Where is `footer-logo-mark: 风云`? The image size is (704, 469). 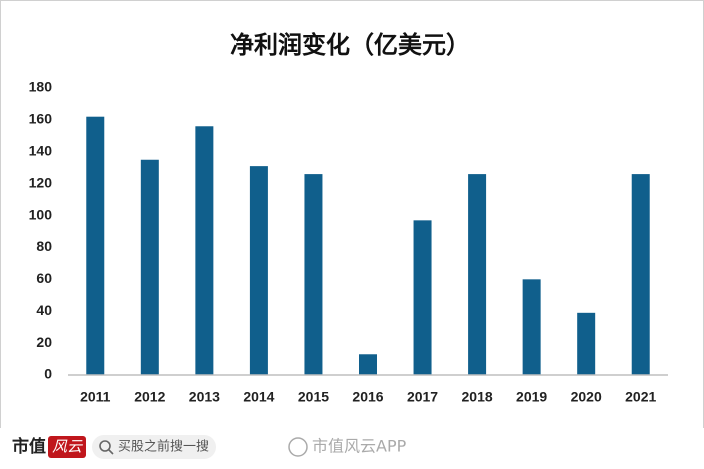
footer-logo-mark: 风云 is located at coordinates (67, 447).